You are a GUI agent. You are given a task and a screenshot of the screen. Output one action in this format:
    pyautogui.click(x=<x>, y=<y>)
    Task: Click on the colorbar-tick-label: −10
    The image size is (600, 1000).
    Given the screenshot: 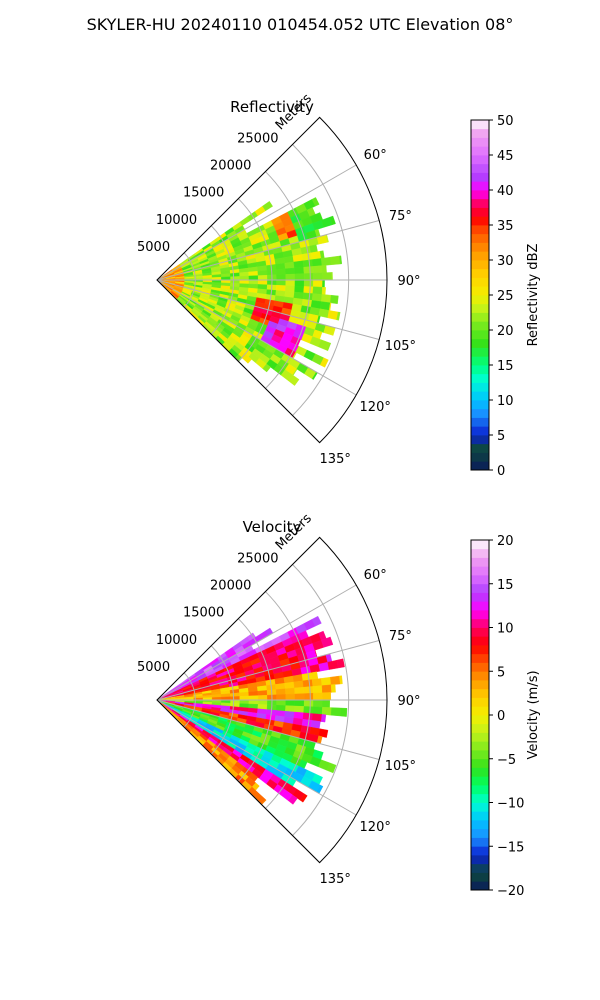 What is the action you would take?
    pyautogui.click(x=510, y=804)
    